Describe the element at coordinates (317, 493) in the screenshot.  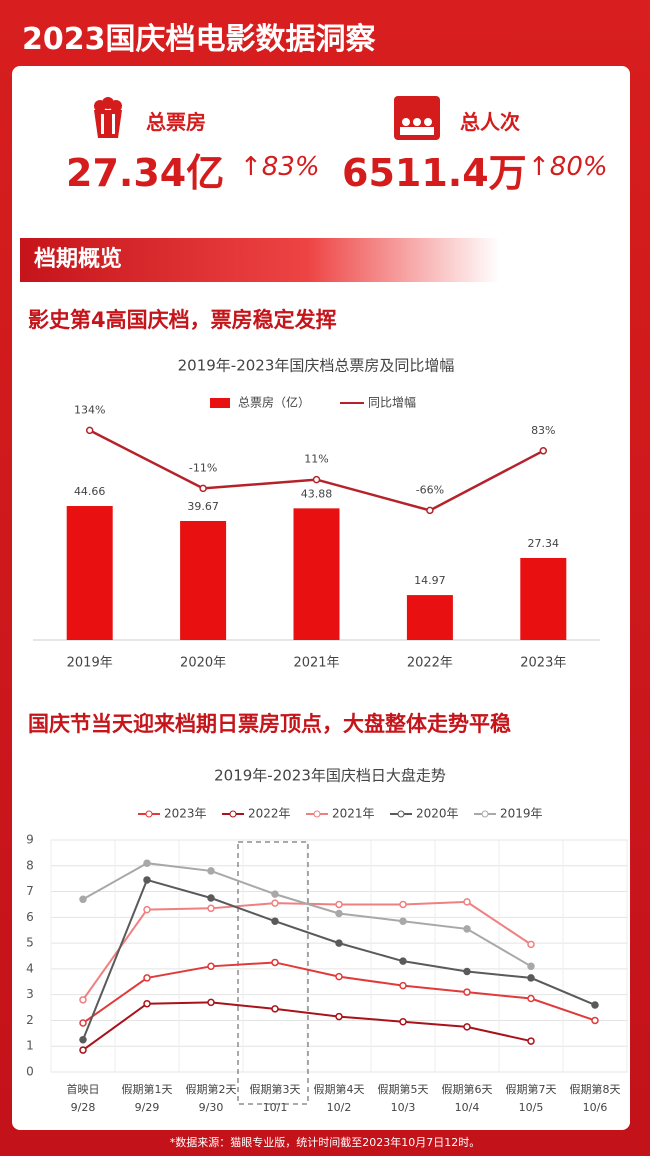
I see `data-label: 43.88` at that location.